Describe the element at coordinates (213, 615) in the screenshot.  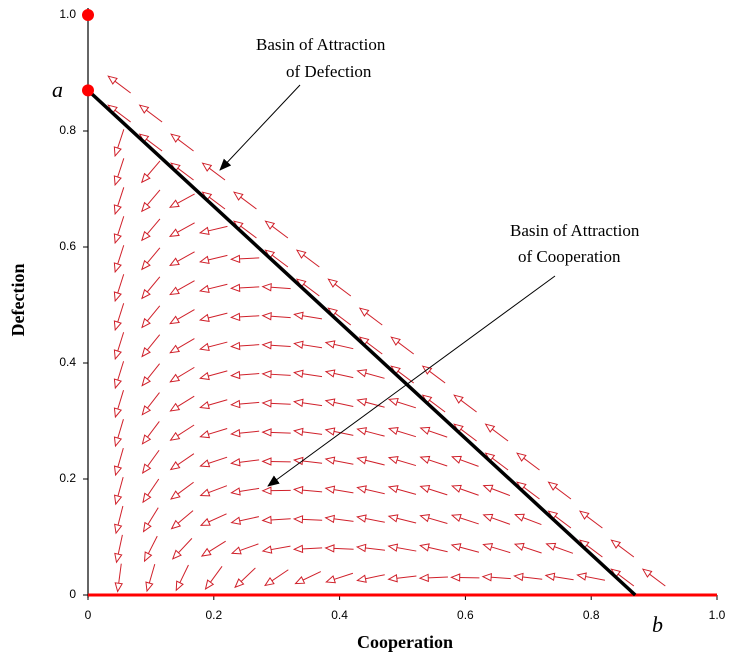
I see `x-tick-label: 0.2` at that location.